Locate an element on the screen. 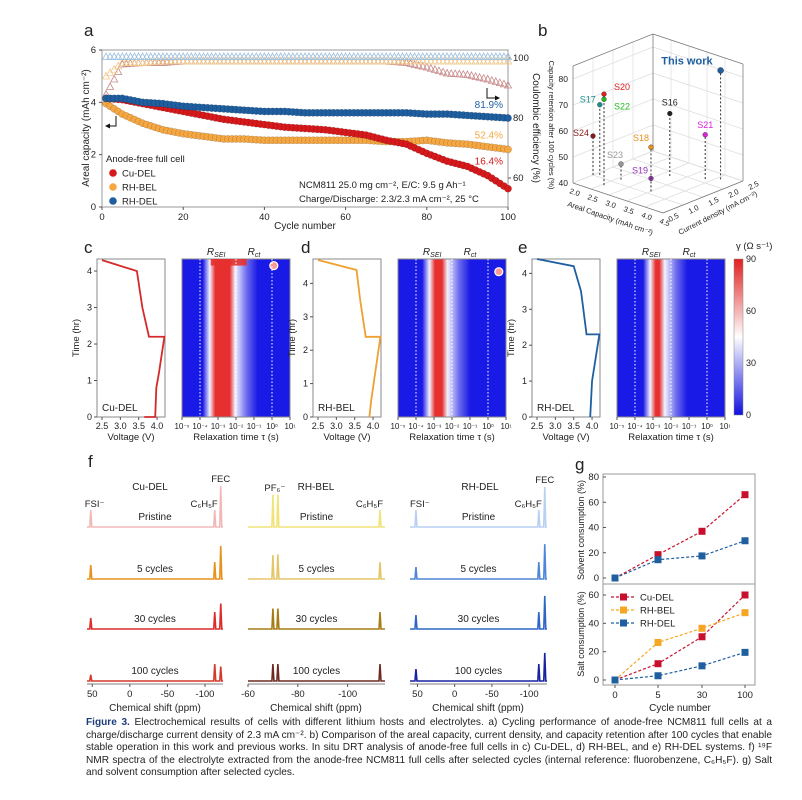 The height and width of the screenshot is (800, 802). time-tick-label: 1 is located at coordinates (524, 381).